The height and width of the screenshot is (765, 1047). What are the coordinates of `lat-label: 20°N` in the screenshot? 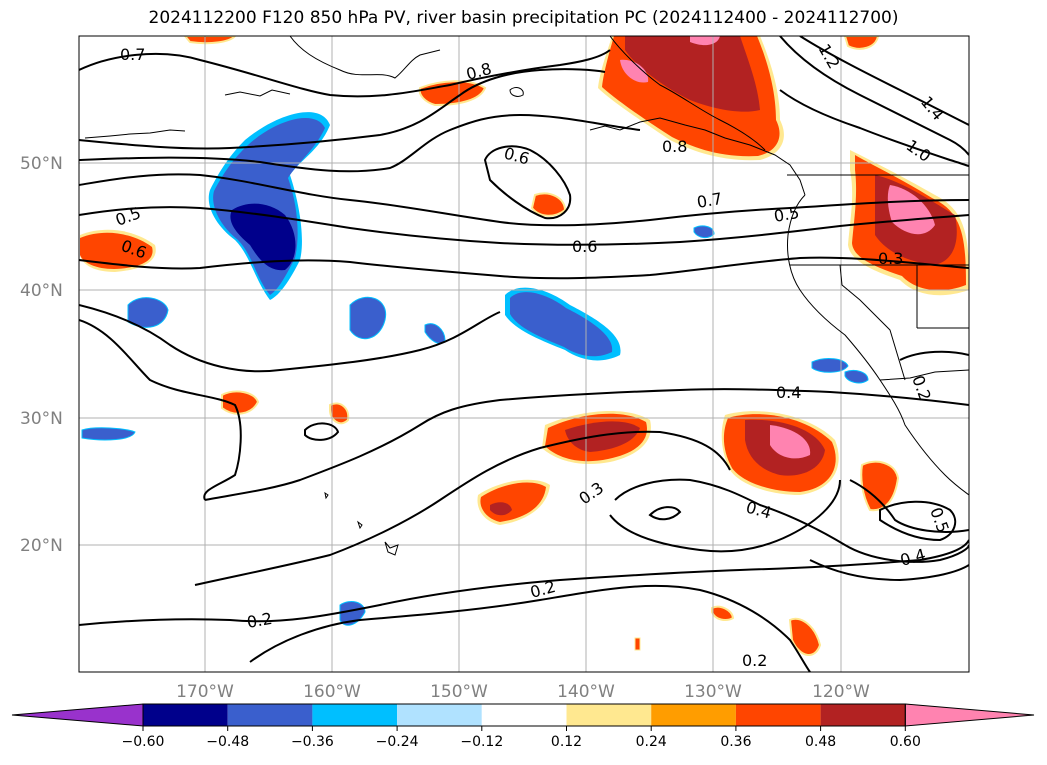 It's located at (41, 546).